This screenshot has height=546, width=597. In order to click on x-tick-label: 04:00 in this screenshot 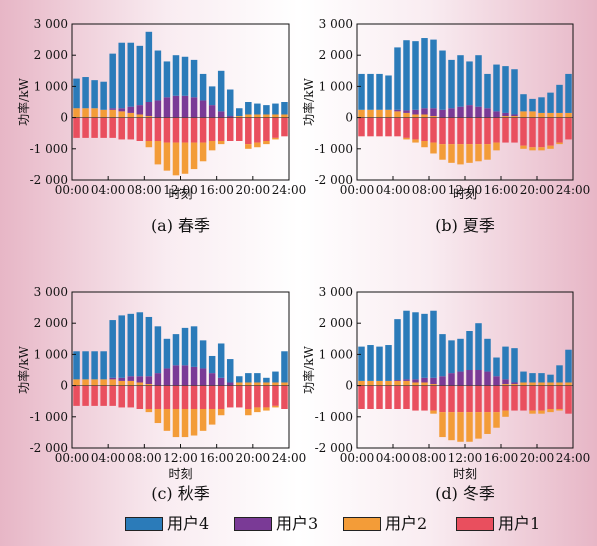, I will do `click(393, 458)`.